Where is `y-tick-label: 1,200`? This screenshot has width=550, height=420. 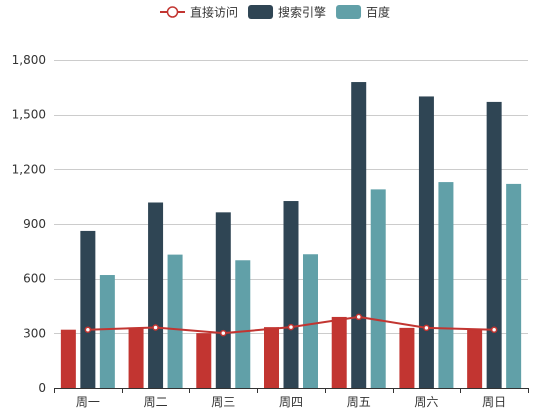 y-tick-label: 1,200 is located at coordinates (29, 169).